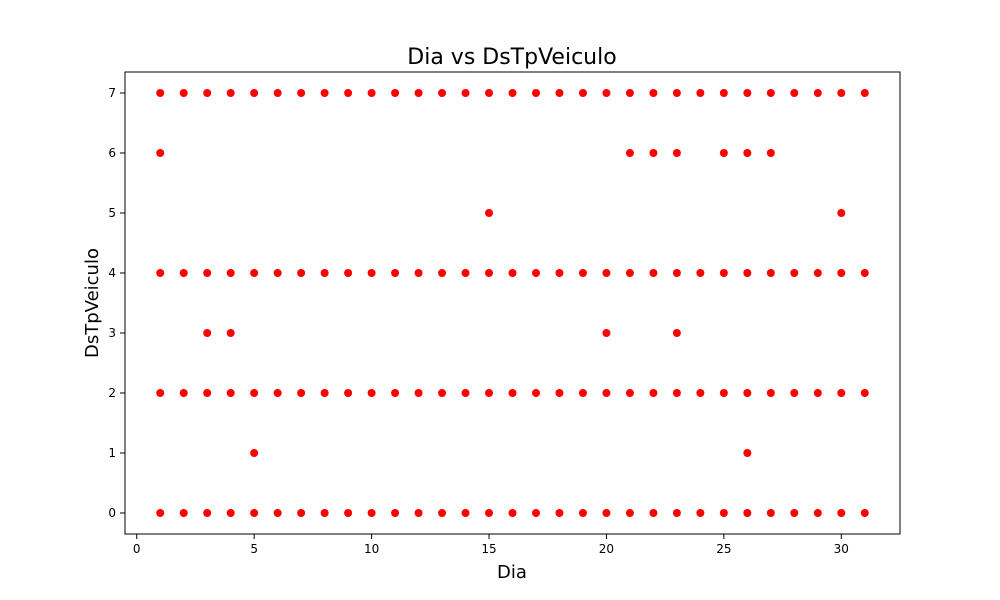 The height and width of the screenshot is (600, 1000). Describe the element at coordinates (112, 393) in the screenshot. I see `y-tick-label: 2` at that location.